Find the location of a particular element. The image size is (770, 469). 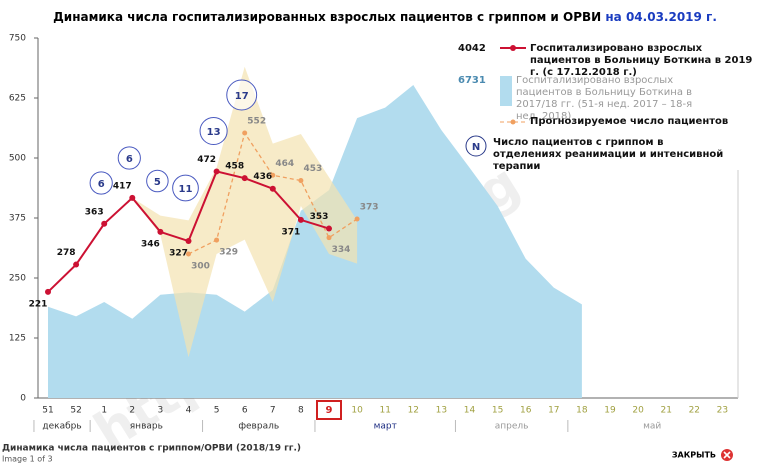

data-label: 329 is located at coordinates (228, 253).